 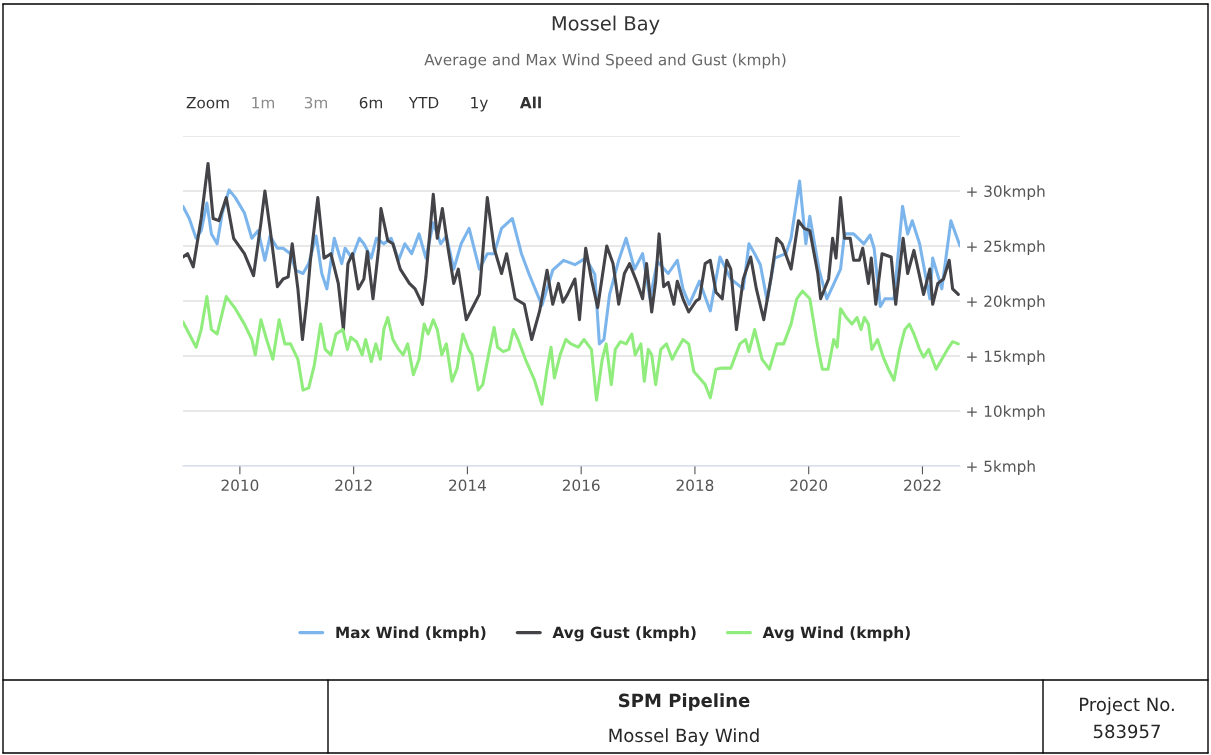 I want to click on x-tick-label: 2022, so click(x=922, y=485).